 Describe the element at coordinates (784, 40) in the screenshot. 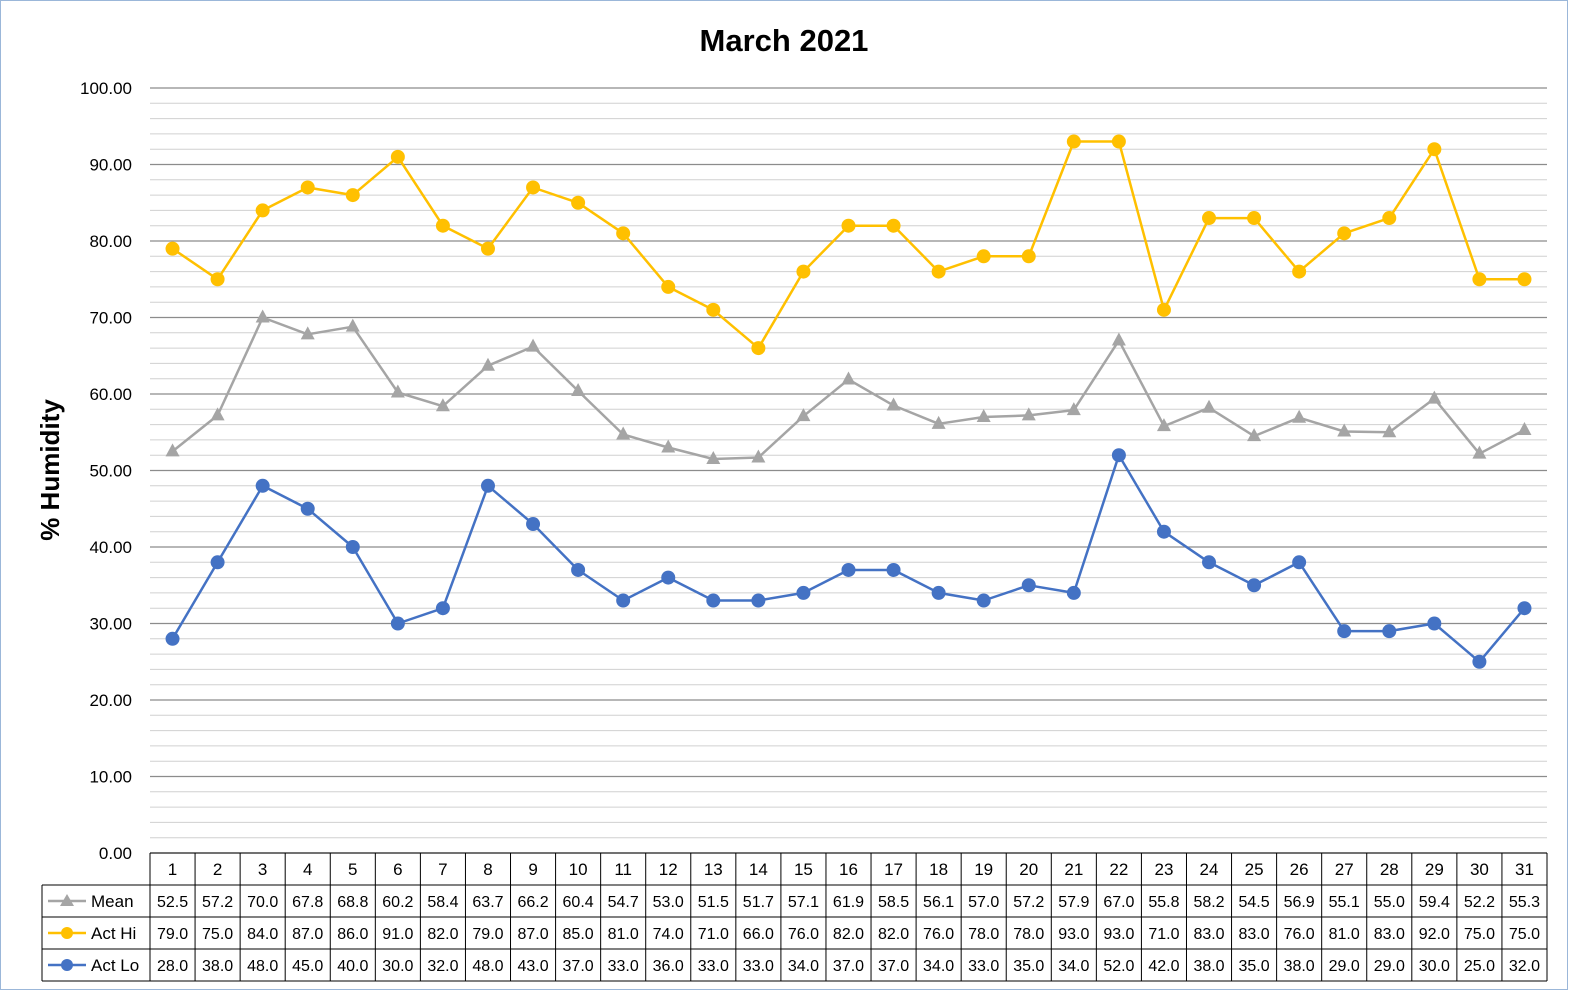

I see `chart-title: March 2021` at that location.